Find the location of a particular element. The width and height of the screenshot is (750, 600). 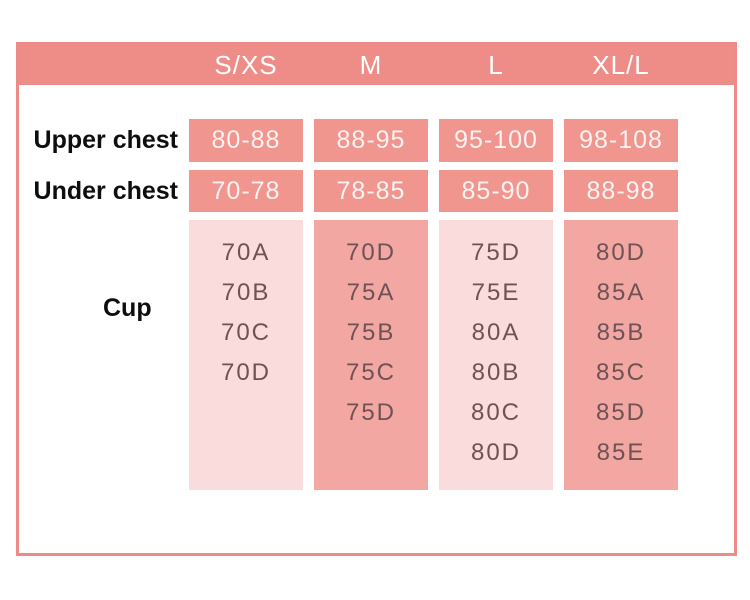

size-column-header-m: M is located at coordinates (371, 65).